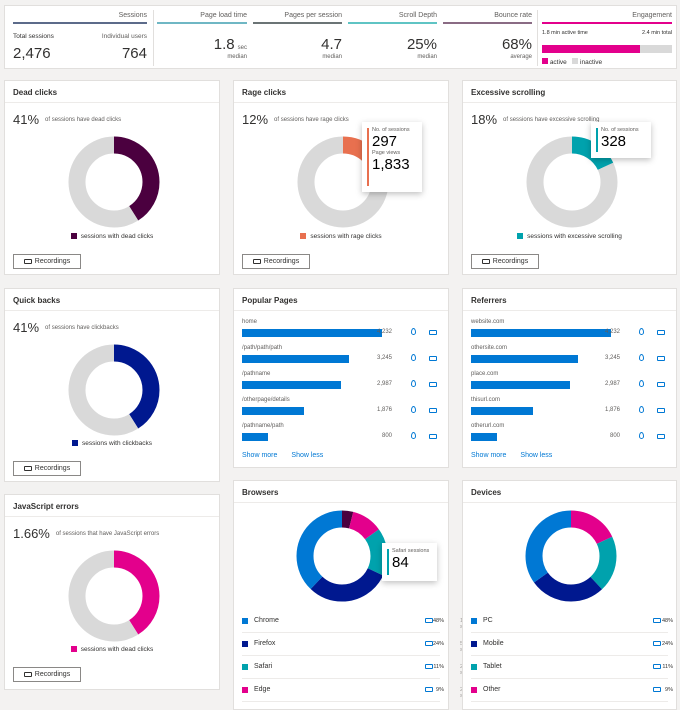 The height and width of the screenshot is (710, 680). Describe the element at coordinates (493, 643) in the screenshot. I see `legend-name: Mobile` at that location.